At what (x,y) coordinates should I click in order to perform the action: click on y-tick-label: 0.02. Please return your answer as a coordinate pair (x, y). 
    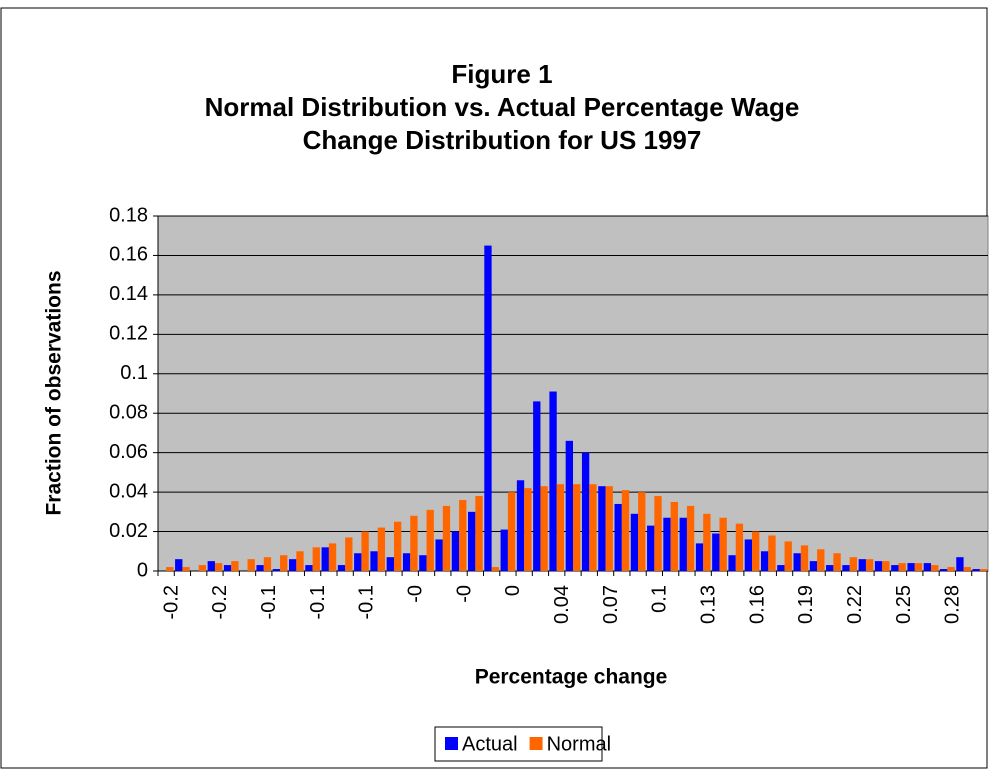
    Looking at the image, I should click on (128, 531).